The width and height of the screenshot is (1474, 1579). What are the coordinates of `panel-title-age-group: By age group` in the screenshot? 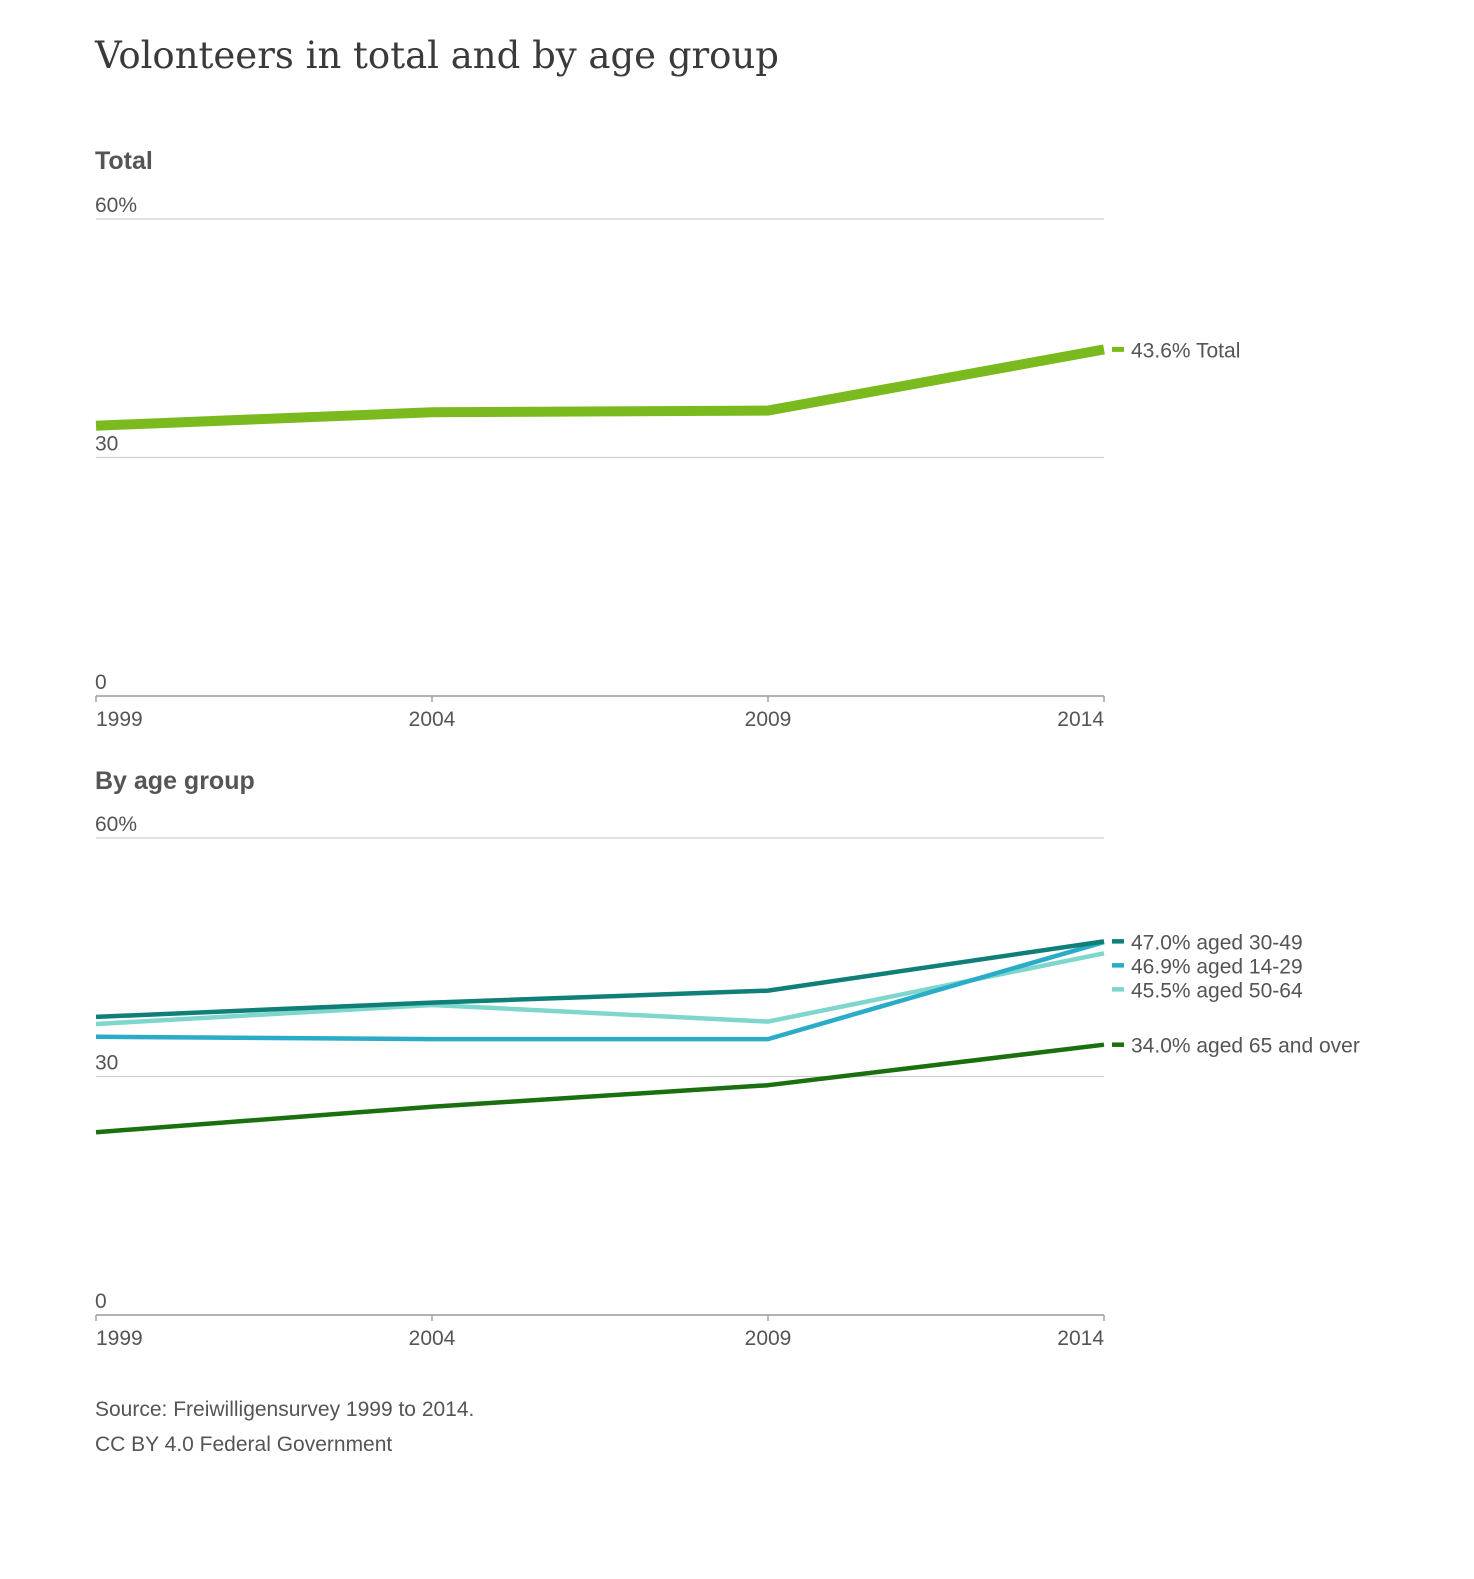 It's located at (175, 781).